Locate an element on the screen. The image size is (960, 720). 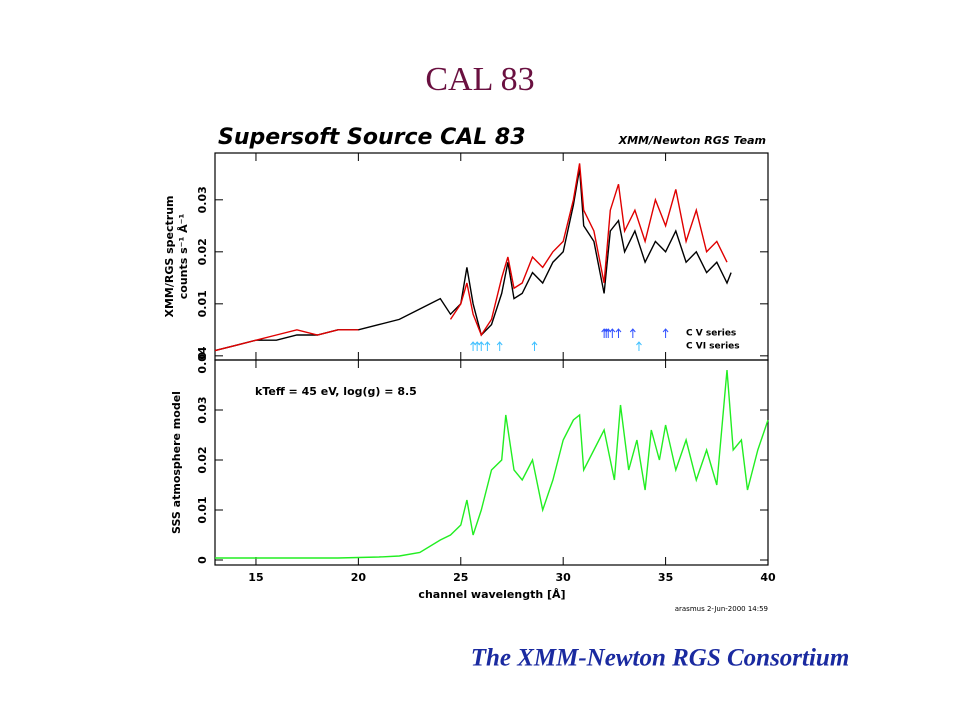
x-tick-label: 15 is located at coordinates (255, 577).